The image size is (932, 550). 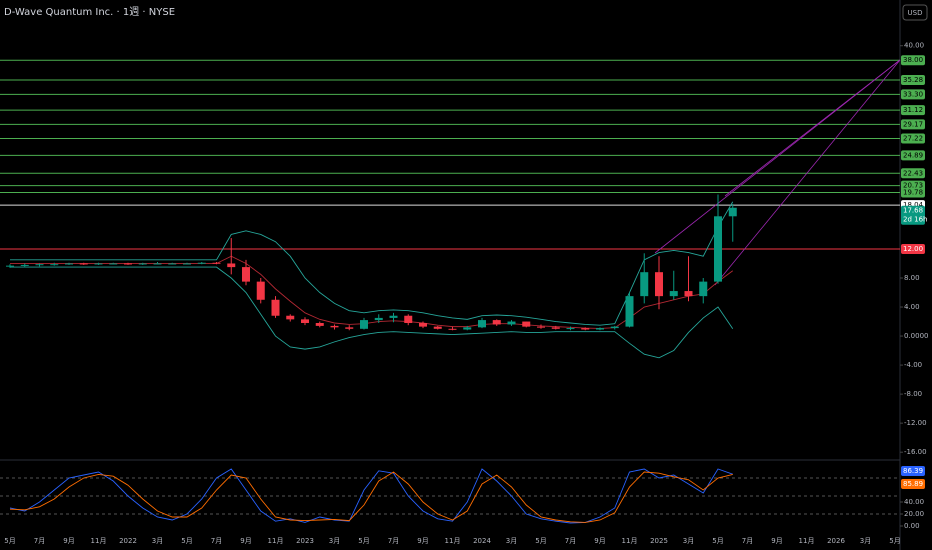 I want to click on currency: USD, so click(x=915, y=13).